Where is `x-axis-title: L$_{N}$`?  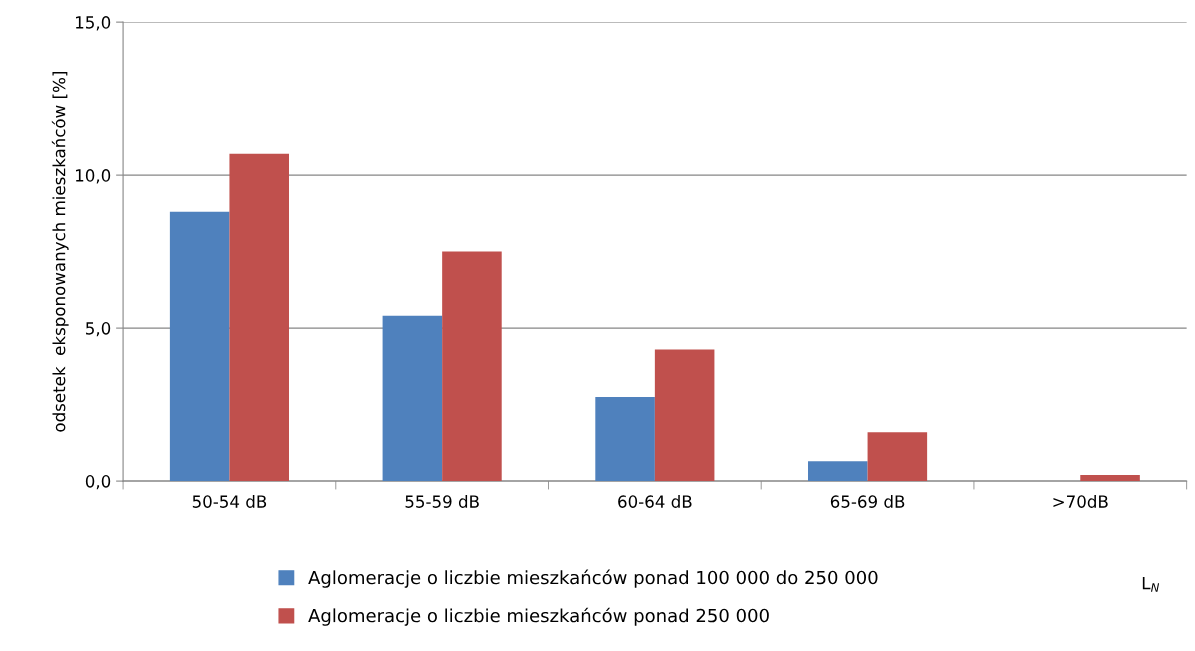 x-axis-title: L$_{N}$ is located at coordinates (1151, 584).